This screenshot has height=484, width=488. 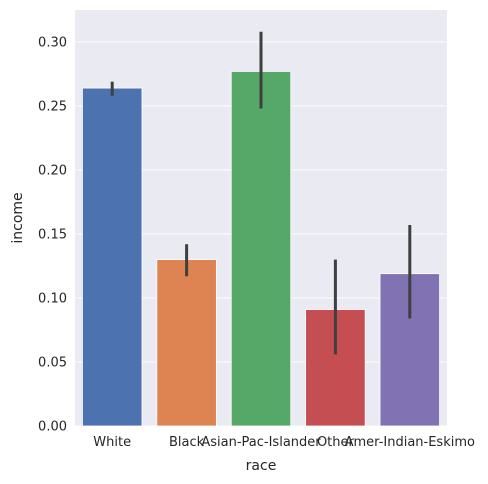 What do you see at coordinates (336, 442) in the screenshot?
I see `x-tick-label: Other` at bounding box center [336, 442].